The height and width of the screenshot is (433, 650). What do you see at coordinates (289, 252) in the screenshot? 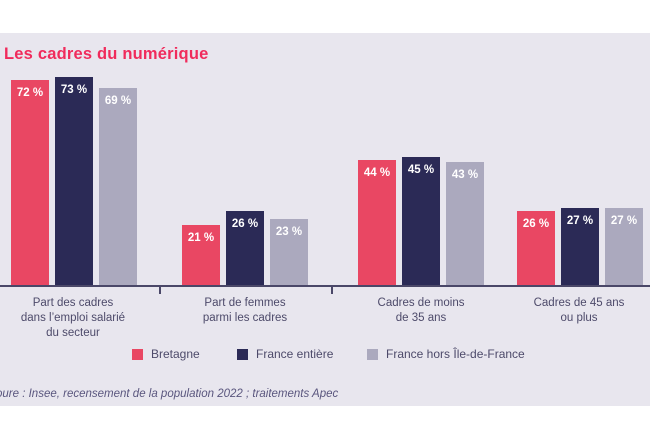
I see `bar-france-hors-le-de-france: 23 %` at bounding box center [289, 252].